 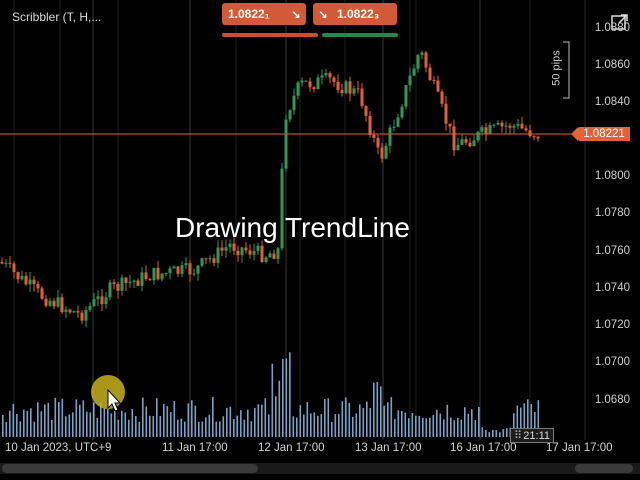 What do you see at coordinates (612, 65) in the screenshot?
I see `price-axis-label: 1.0860` at bounding box center [612, 65].